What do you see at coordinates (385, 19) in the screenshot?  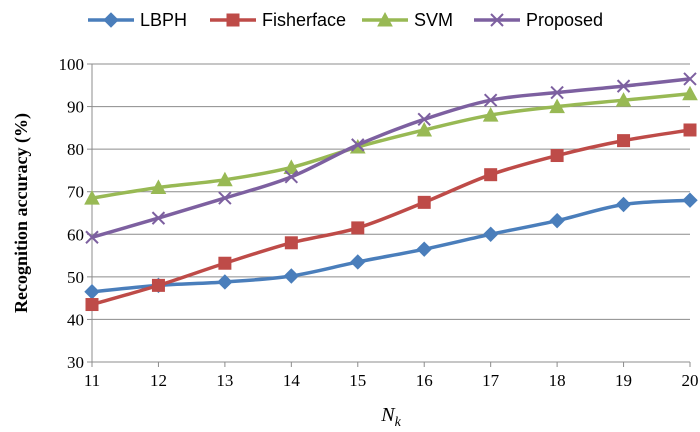 I see `legend-marker-svm` at bounding box center [385, 19].